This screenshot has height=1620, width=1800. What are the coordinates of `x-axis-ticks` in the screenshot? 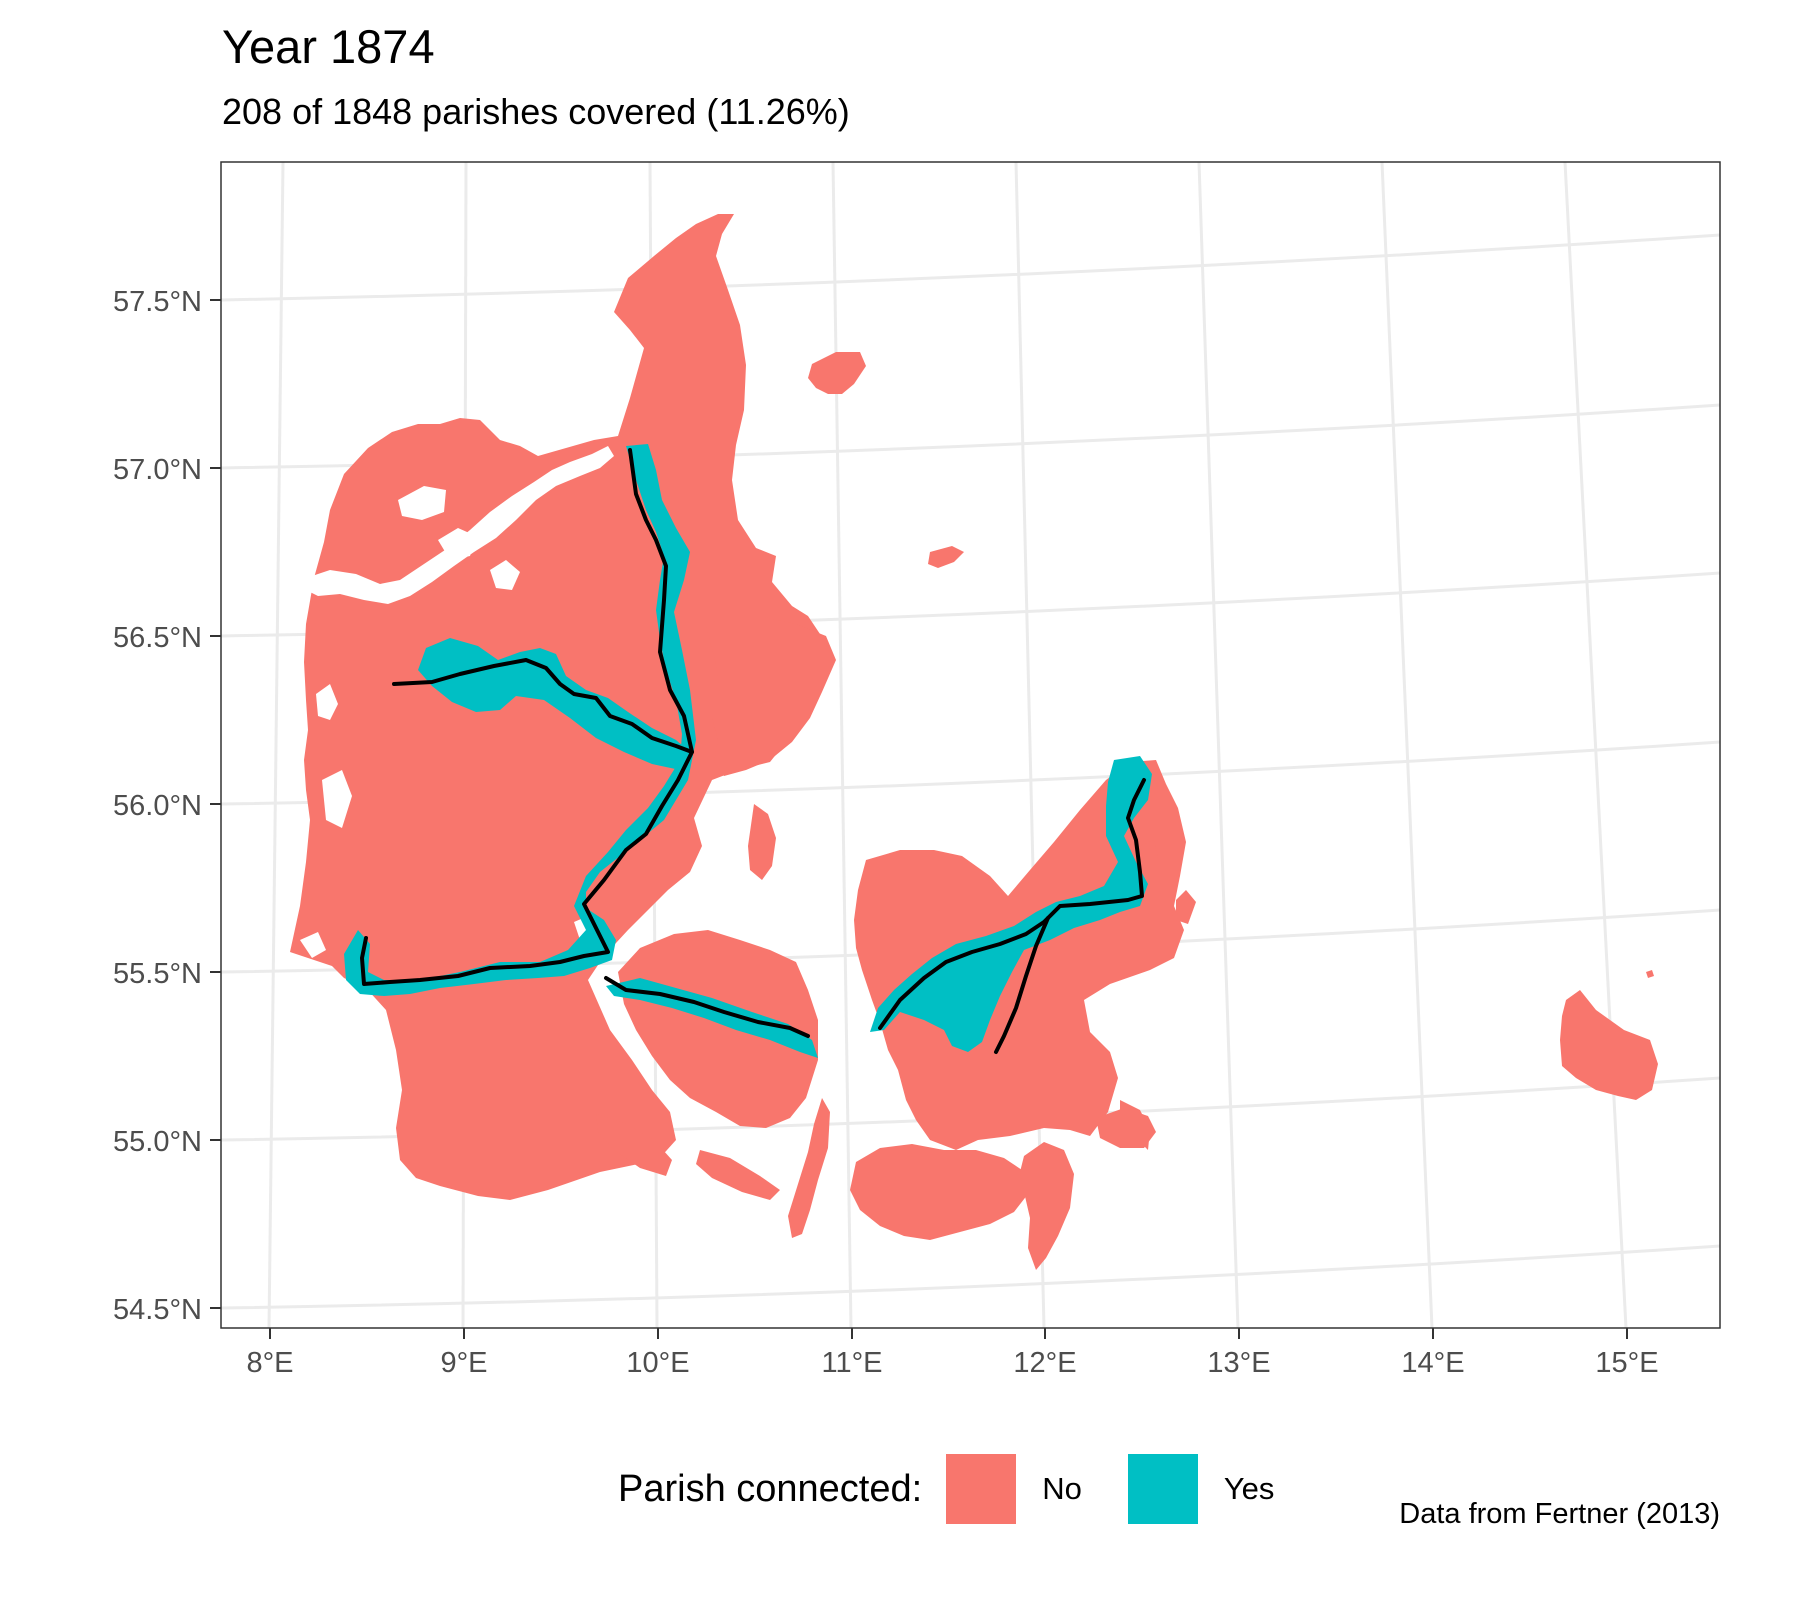 It's located at (948, 1333).